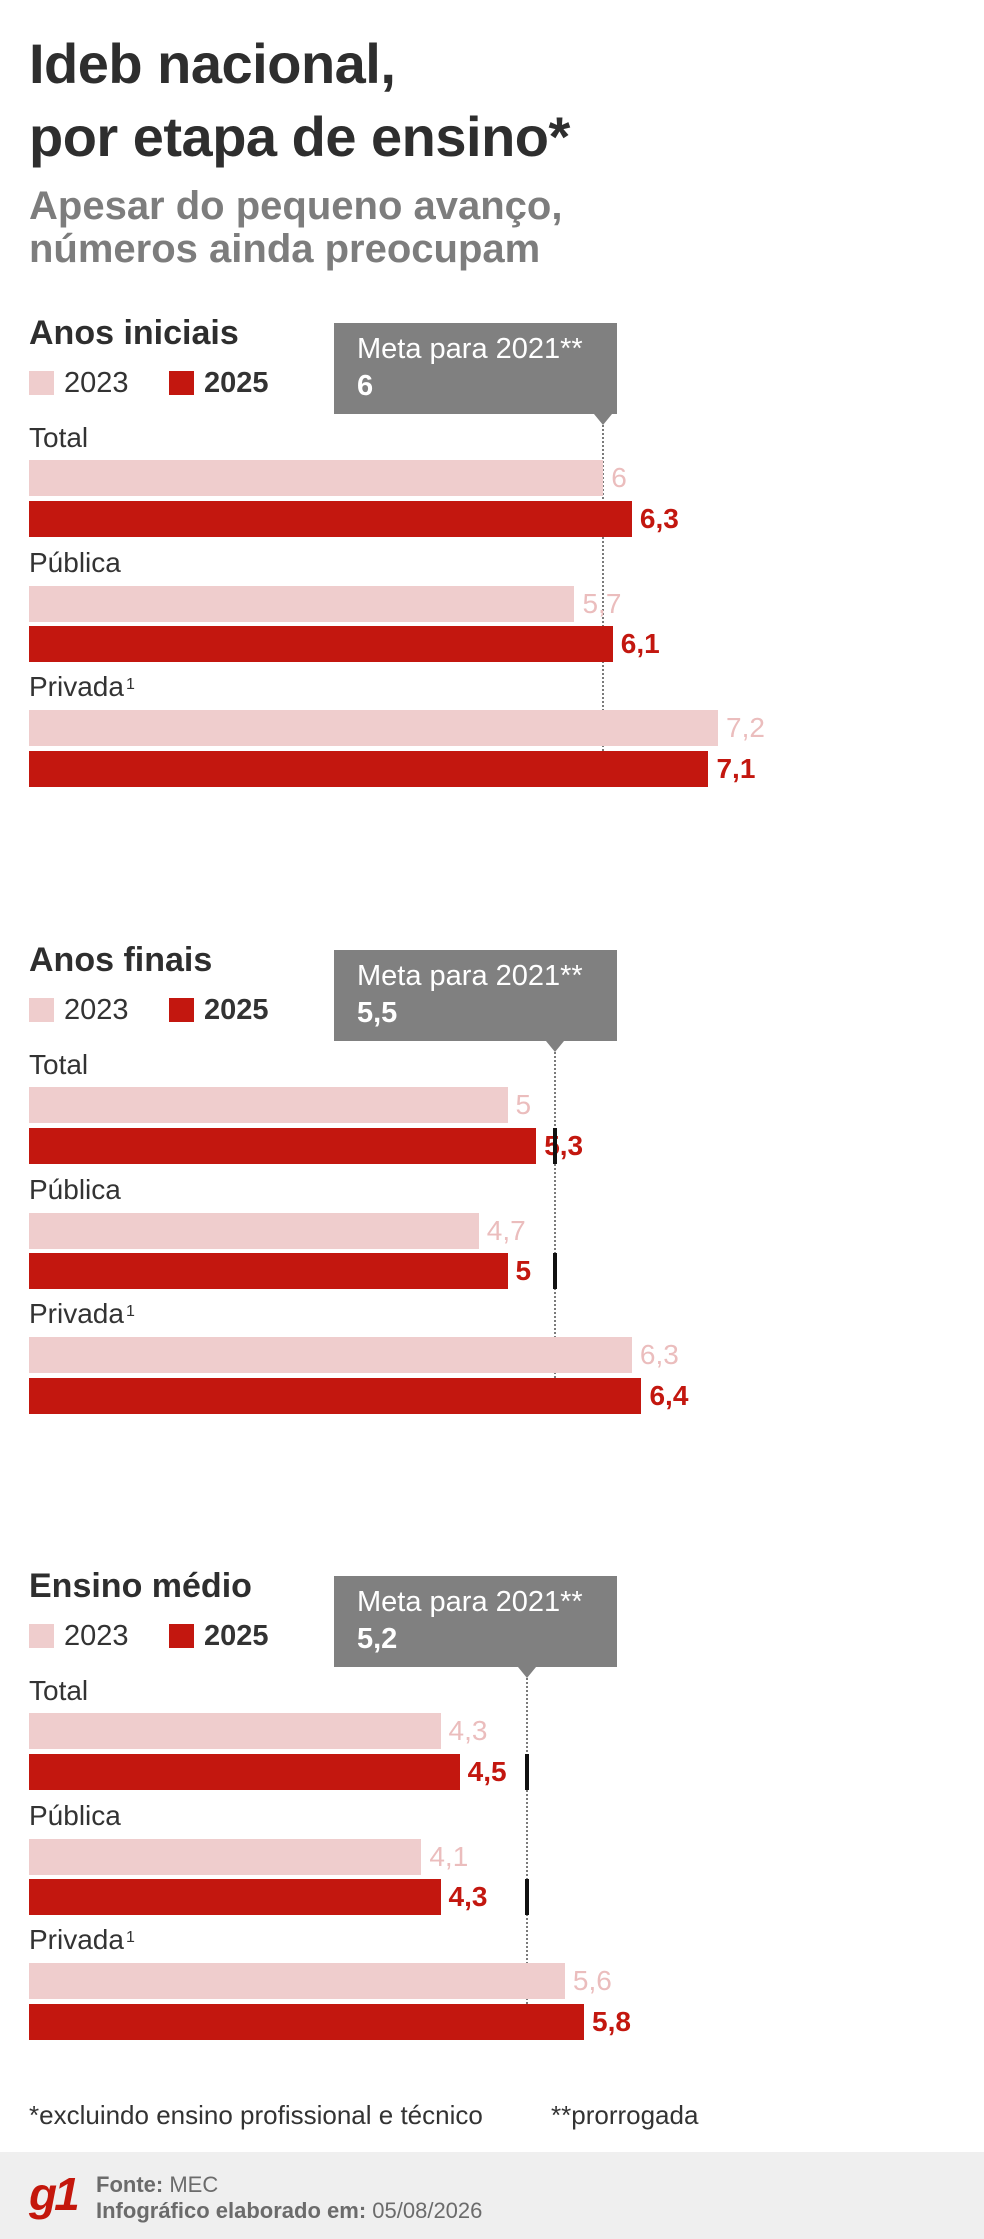 The image size is (984, 2239). Describe the element at coordinates (212, 63) in the screenshot. I see `page-title-line-1: Ideb nacional,` at that location.